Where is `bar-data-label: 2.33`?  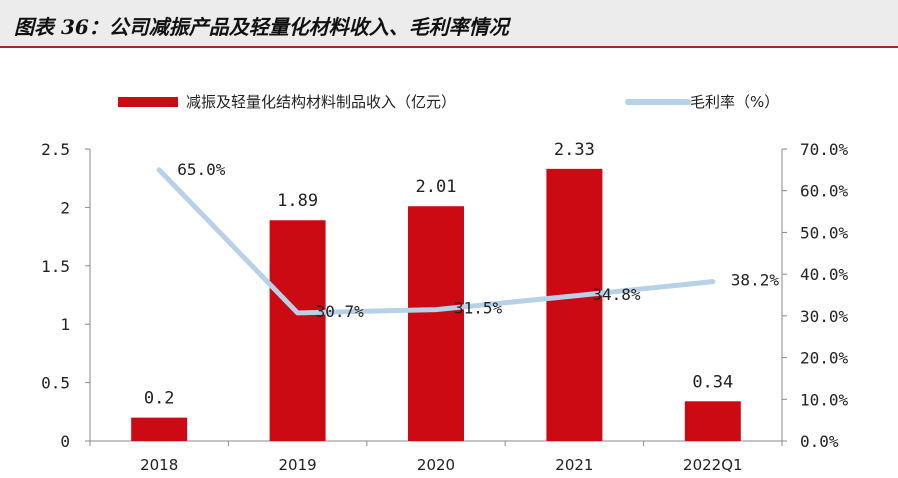
bar-data-label: 2.33 is located at coordinates (574, 150).